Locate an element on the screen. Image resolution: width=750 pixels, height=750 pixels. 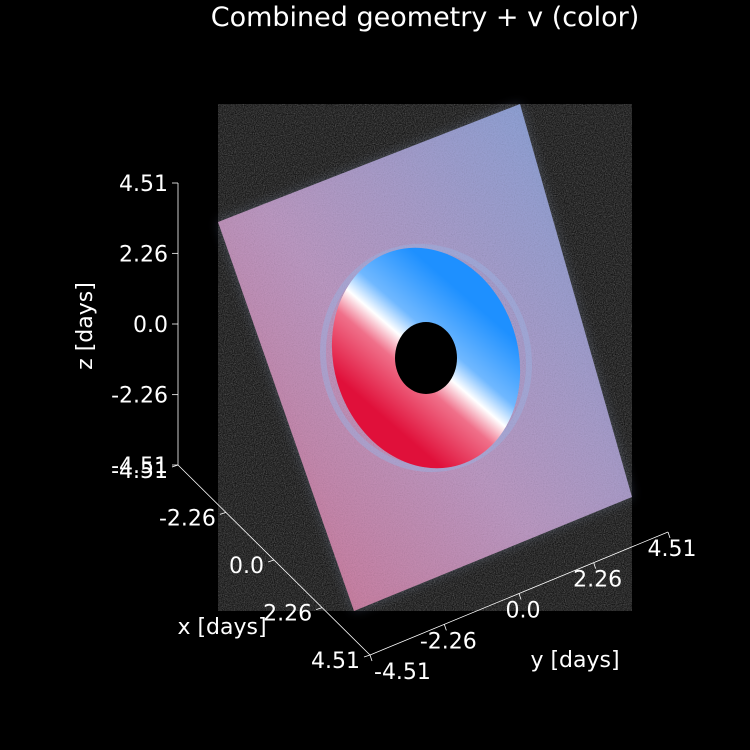
chart-title: Combined geometry + v (color) is located at coordinates (425, 17).